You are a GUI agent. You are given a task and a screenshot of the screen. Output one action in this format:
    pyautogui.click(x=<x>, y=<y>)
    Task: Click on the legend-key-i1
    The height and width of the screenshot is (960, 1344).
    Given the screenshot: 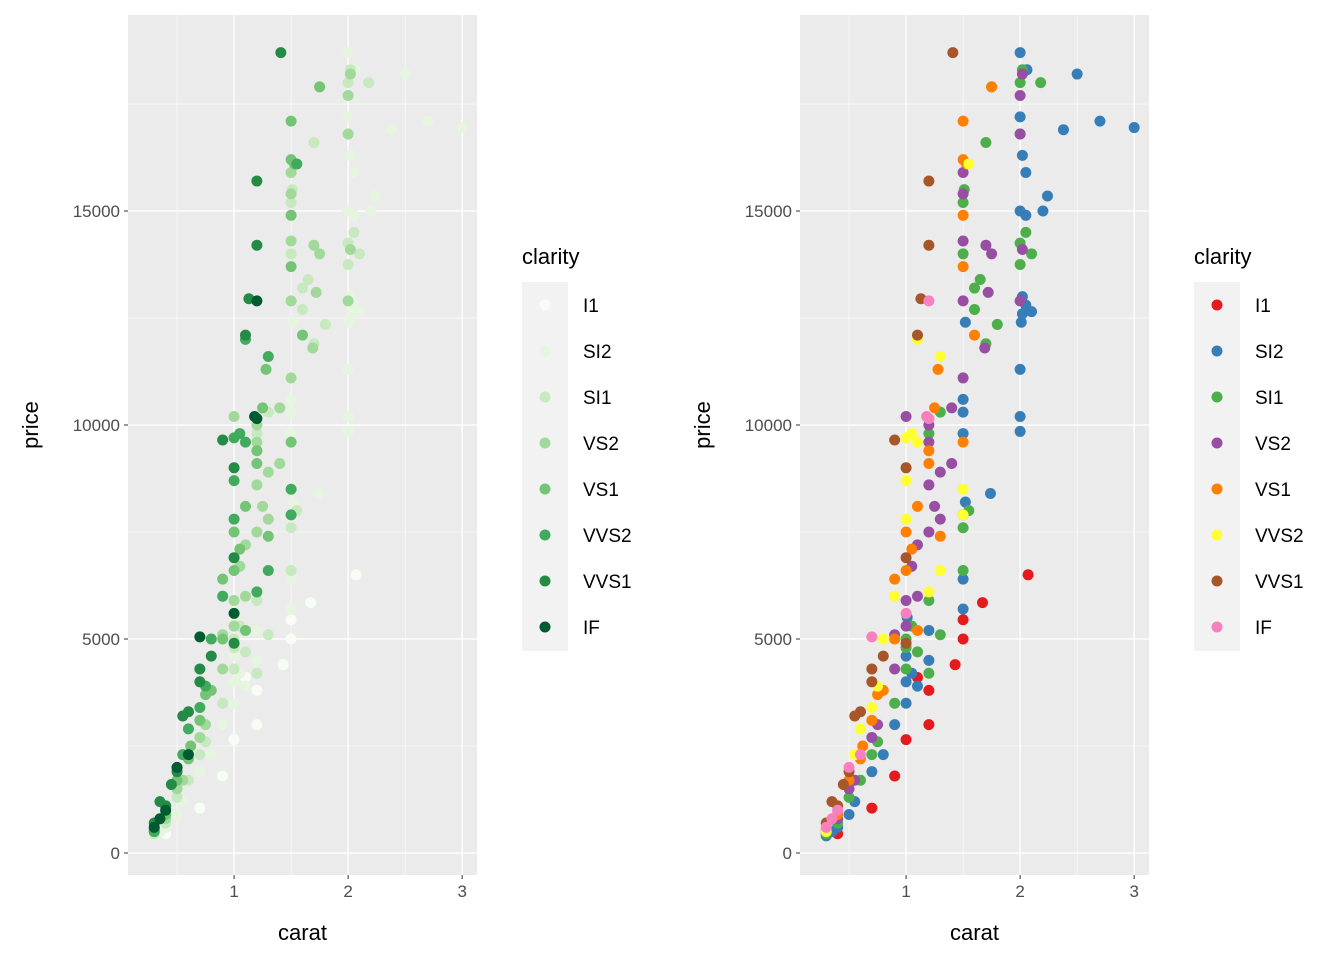 What is the action you would take?
    pyautogui.click(x=545, y=305)
    